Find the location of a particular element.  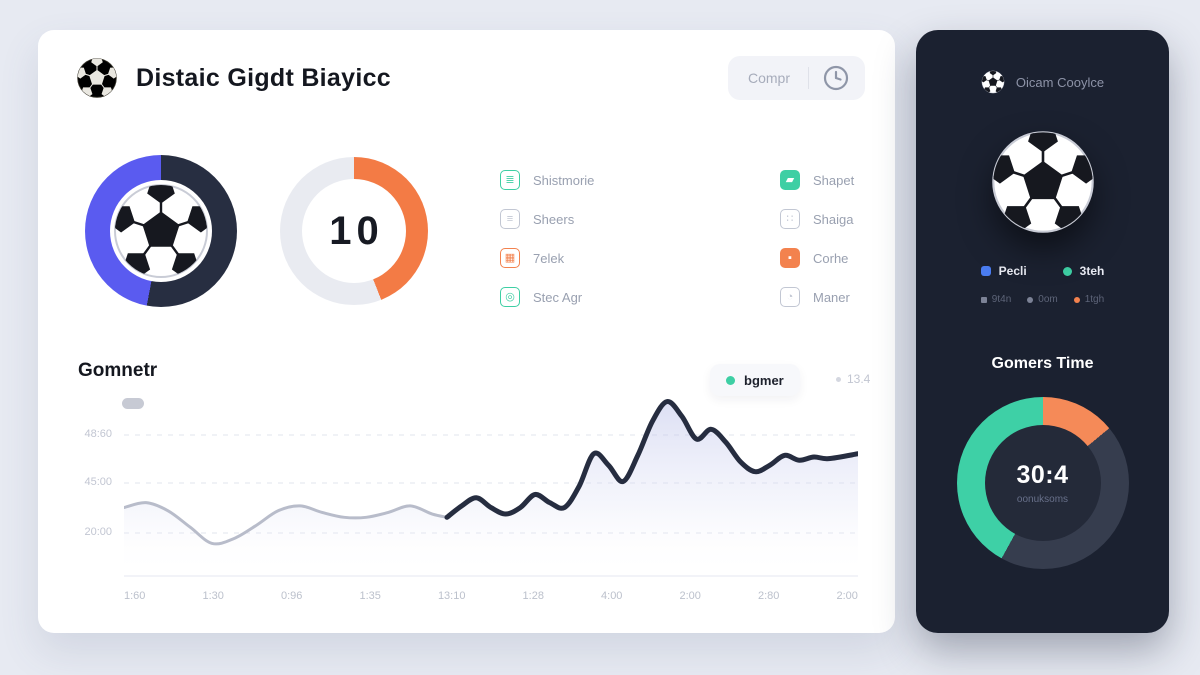

x-axis-label: 13:10 is located at coordinates (451, 596).